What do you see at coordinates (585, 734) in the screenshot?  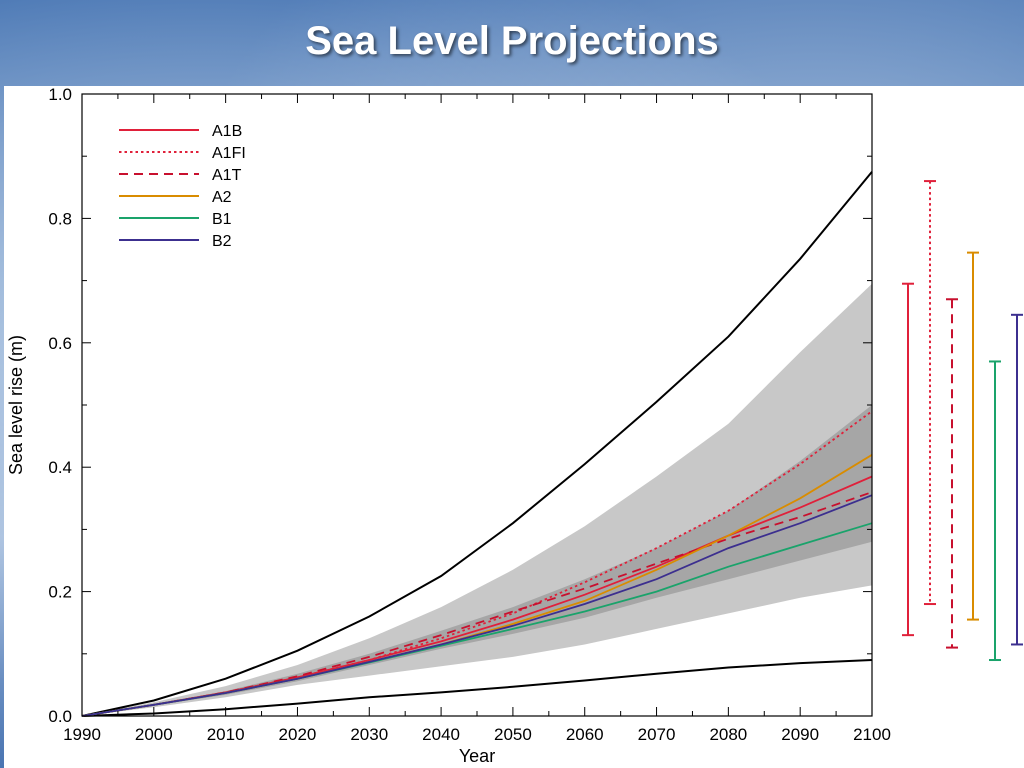 I see `x-tick-label: 2060` at bounding box center [585, 734].